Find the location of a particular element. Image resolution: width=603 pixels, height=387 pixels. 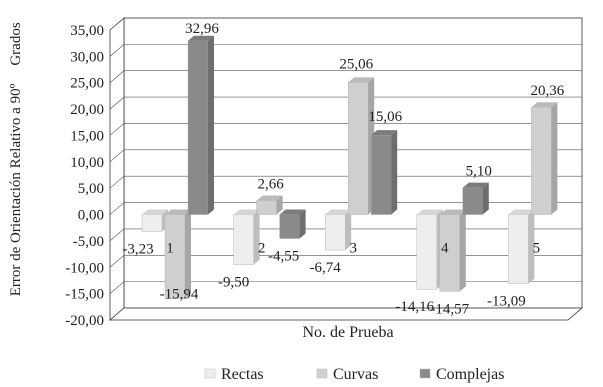

data-label: 2,66 is located at coordinates (270, 185).